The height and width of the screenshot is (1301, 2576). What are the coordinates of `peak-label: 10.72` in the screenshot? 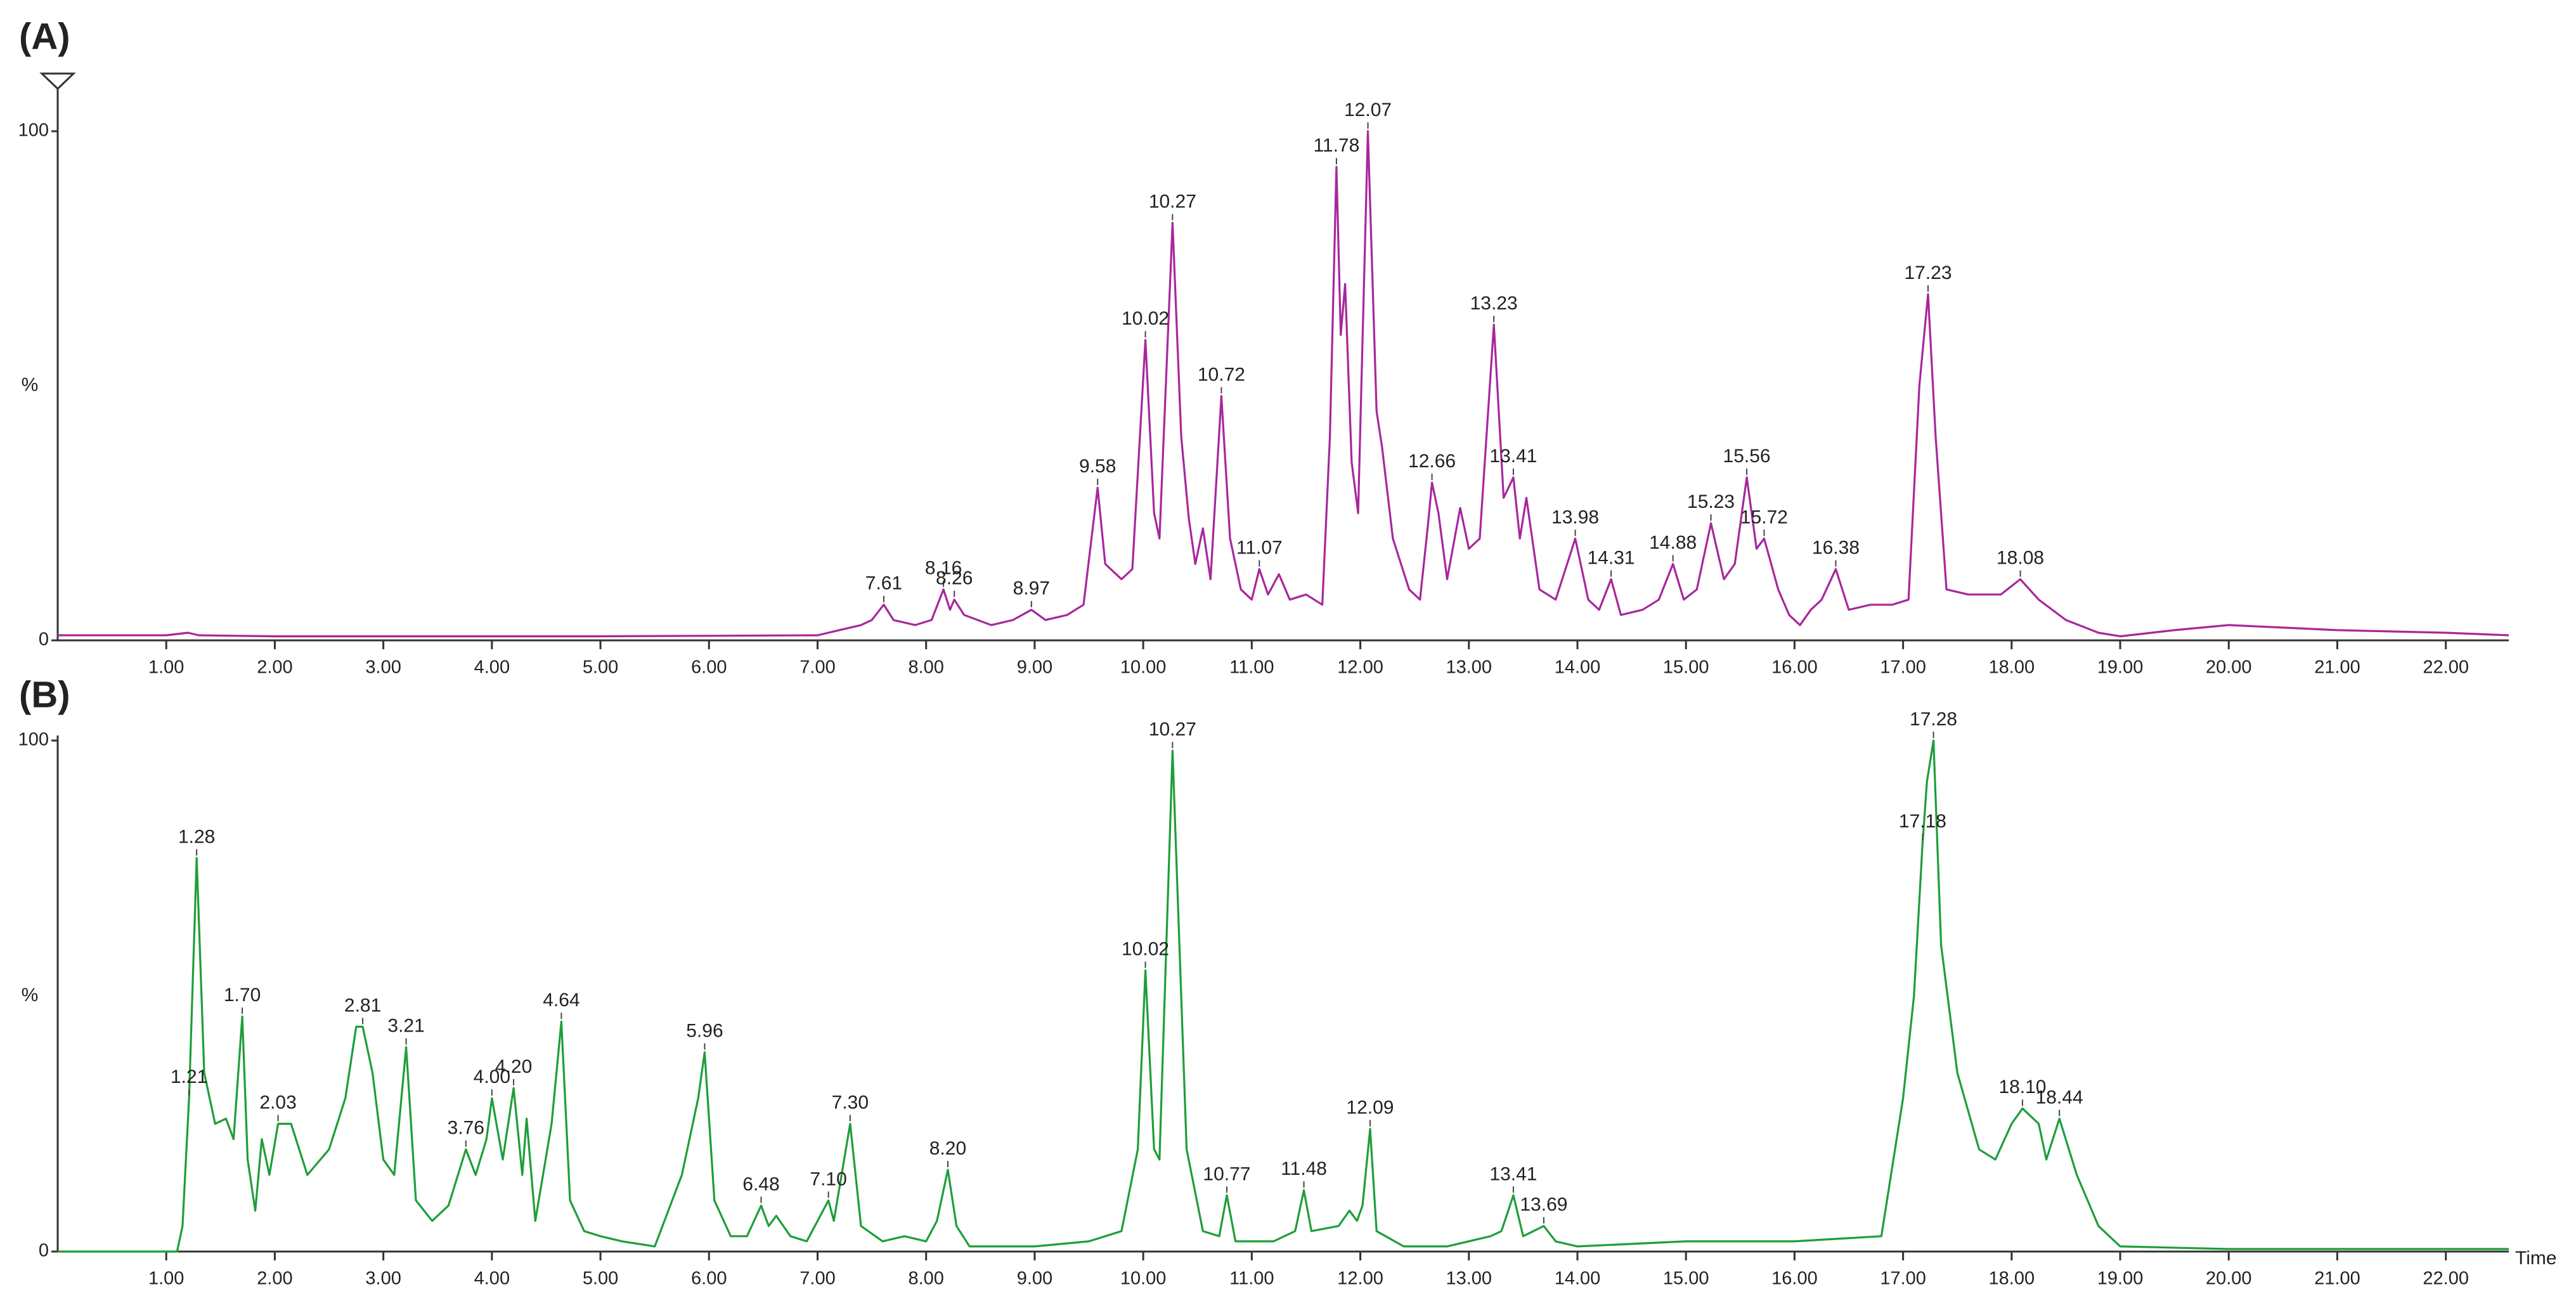 It's located at (1221, 374).